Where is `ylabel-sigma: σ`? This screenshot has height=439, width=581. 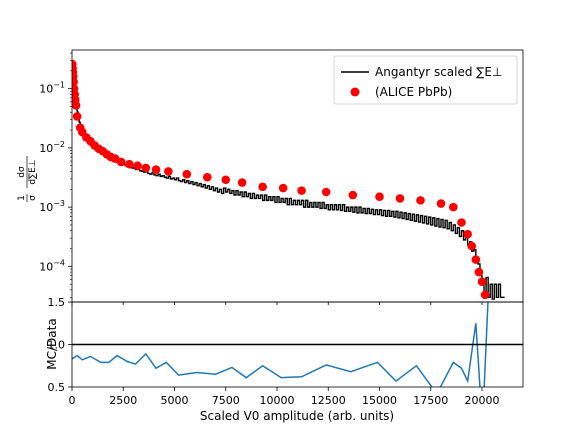
ylabel-sigma: σ is located at coordinates (33, 198).